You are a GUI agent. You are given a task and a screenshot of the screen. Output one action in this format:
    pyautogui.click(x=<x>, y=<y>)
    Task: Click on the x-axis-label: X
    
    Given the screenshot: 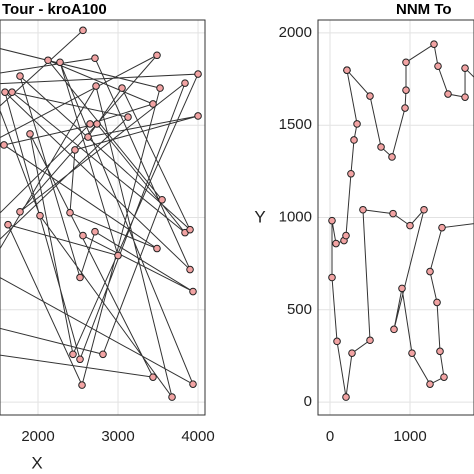 What is the action you would take?
    pyautogui.click(x=36, y=462)
    